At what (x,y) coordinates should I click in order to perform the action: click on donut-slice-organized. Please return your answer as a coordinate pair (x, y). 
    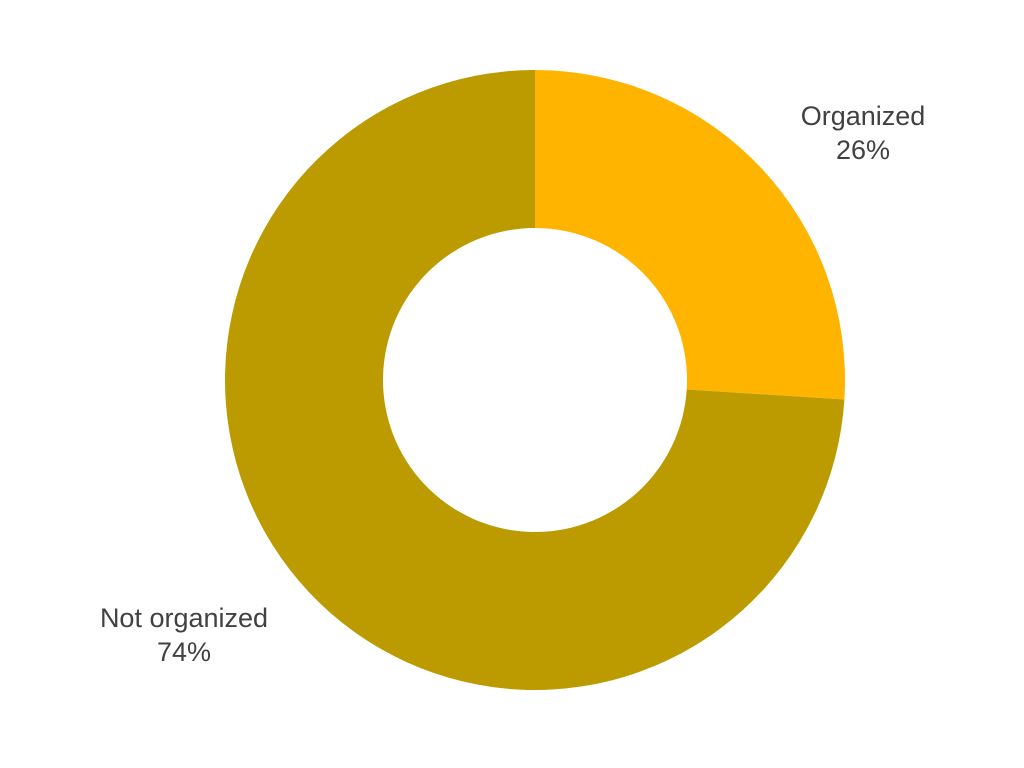
    Looking at the image, I should click on (690, 235).